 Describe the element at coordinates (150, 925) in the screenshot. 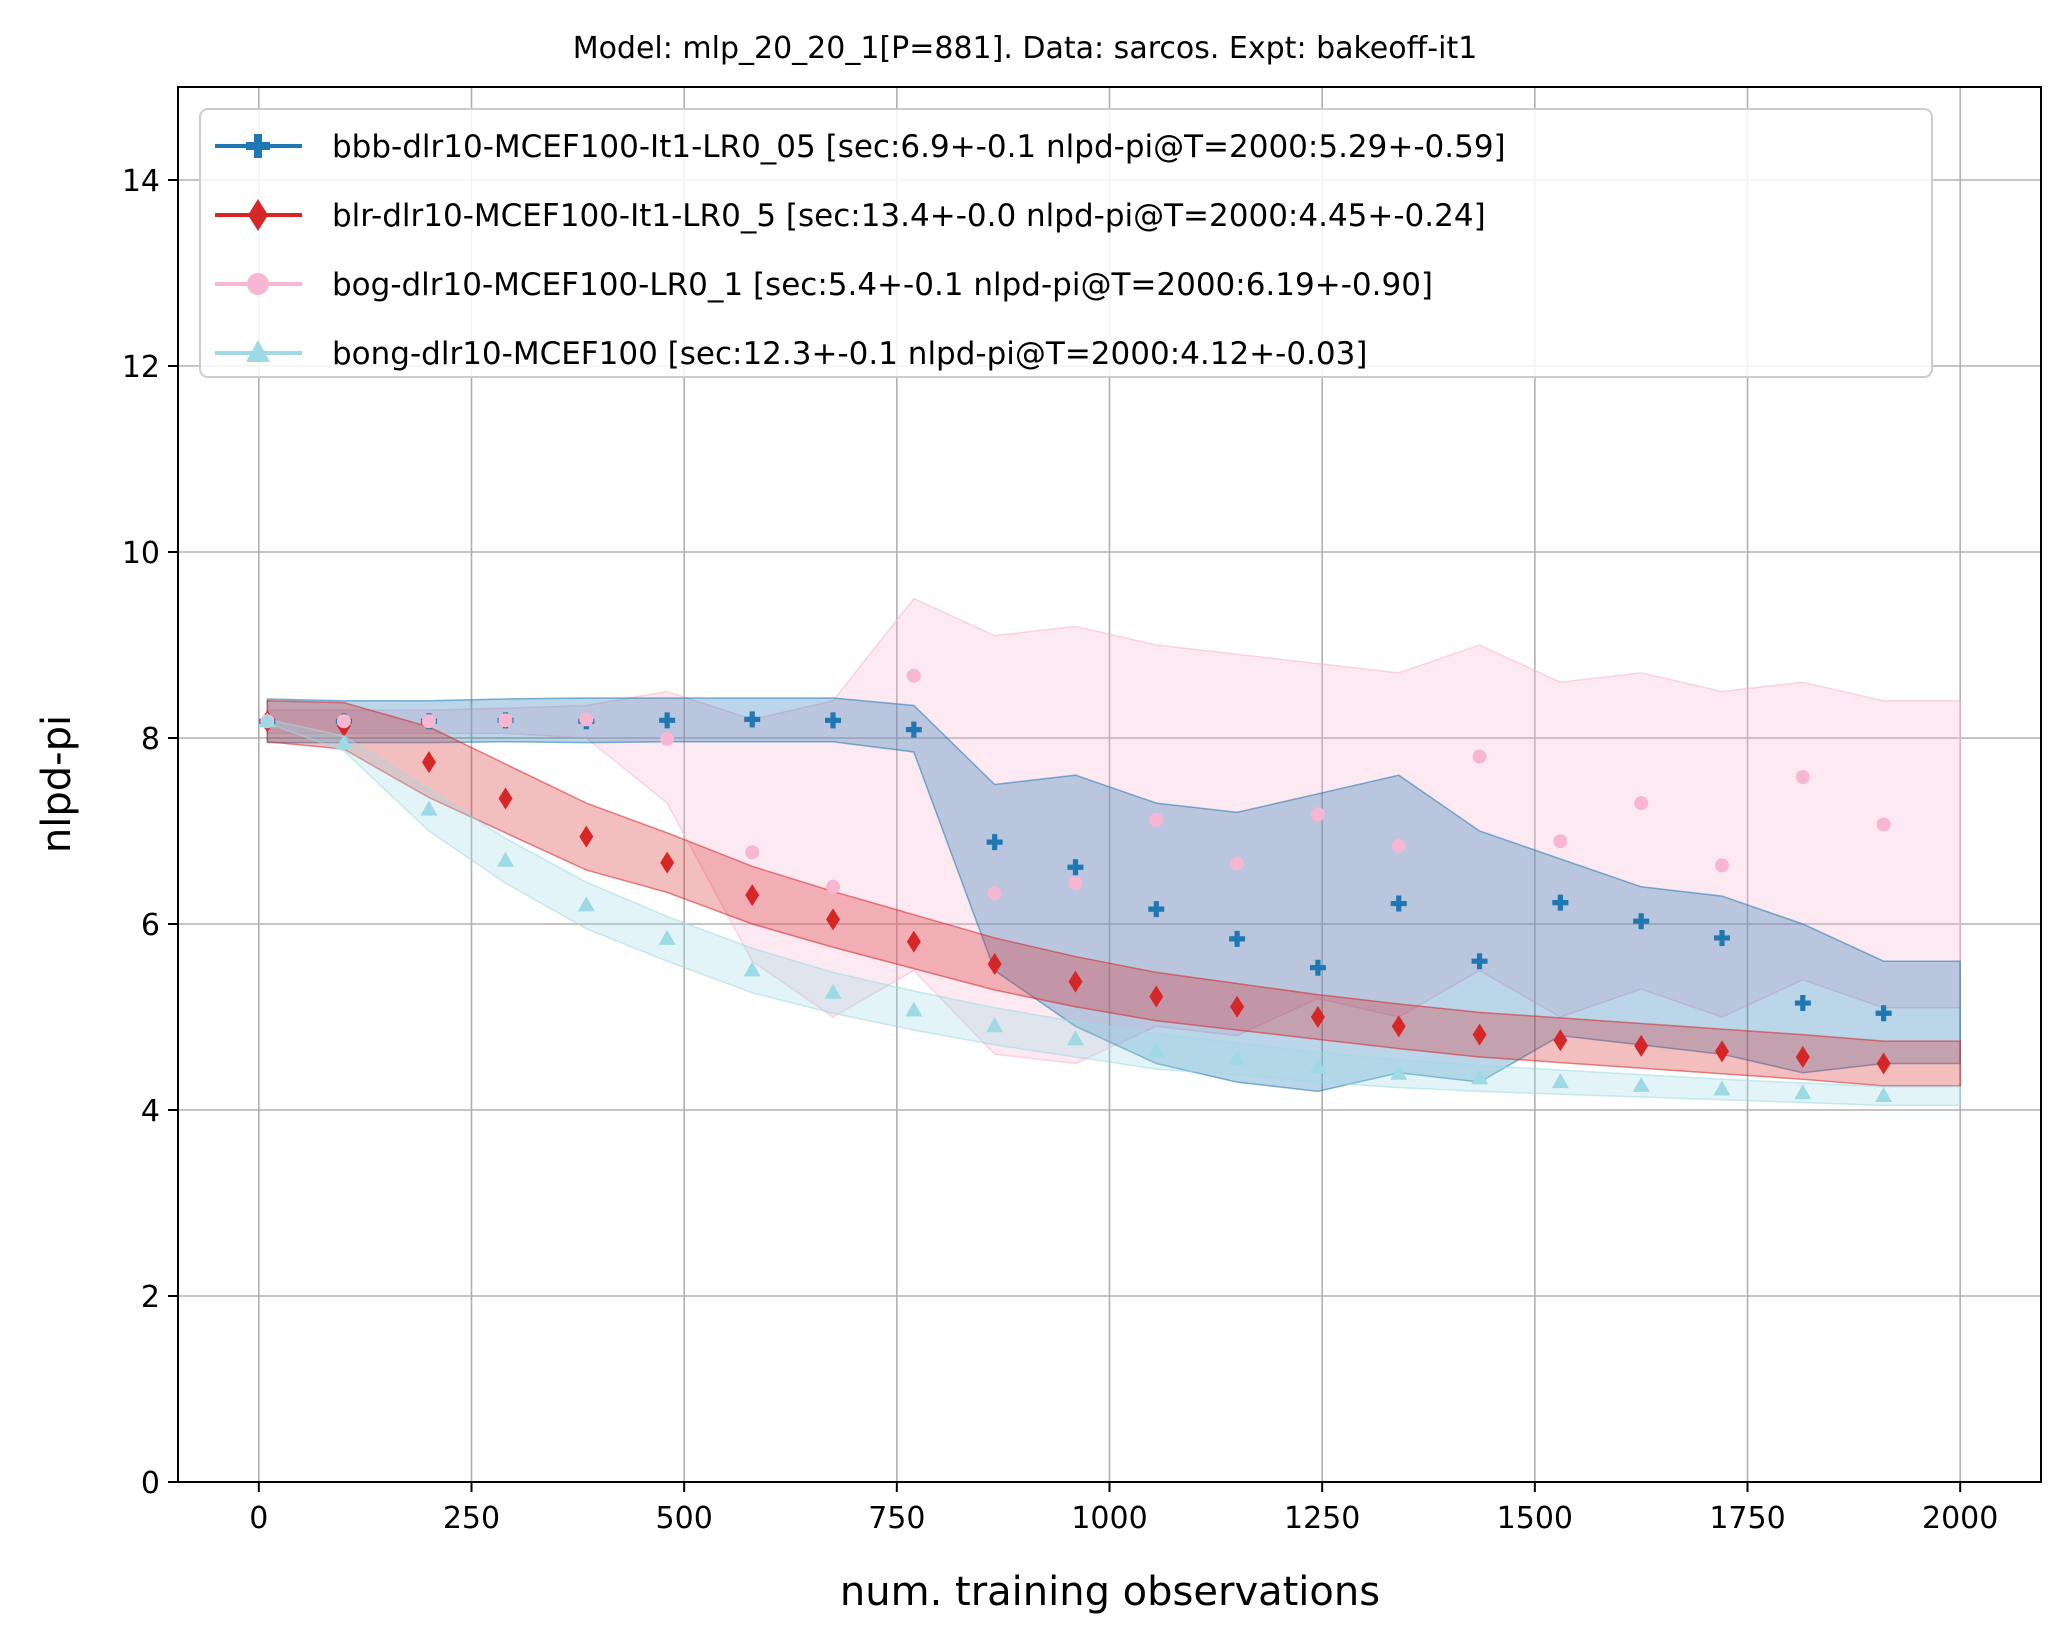

I see `y-tick-label: 6` at that location.